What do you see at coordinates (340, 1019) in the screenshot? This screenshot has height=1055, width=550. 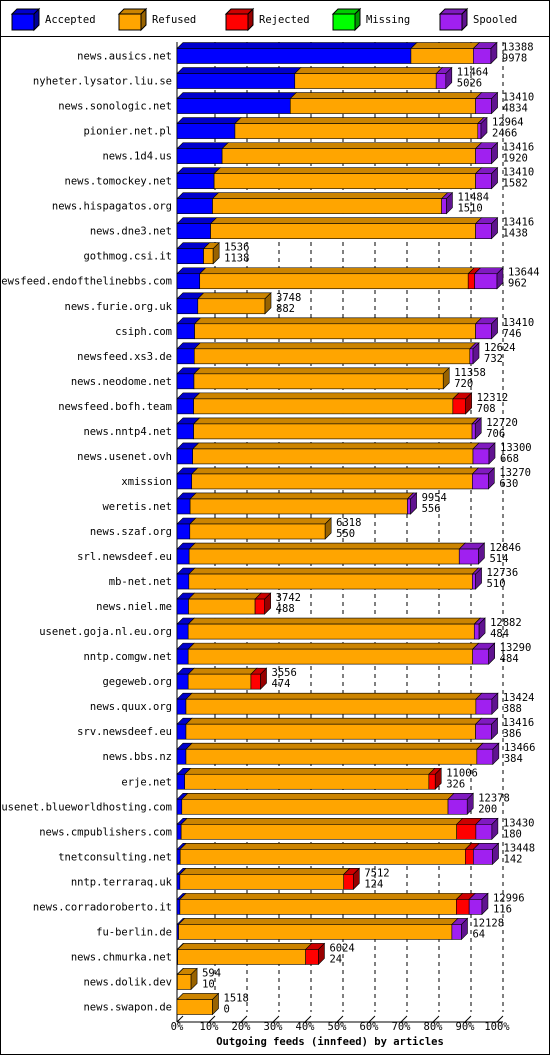 I see `x-tick` at bounding box center [340, 1019].